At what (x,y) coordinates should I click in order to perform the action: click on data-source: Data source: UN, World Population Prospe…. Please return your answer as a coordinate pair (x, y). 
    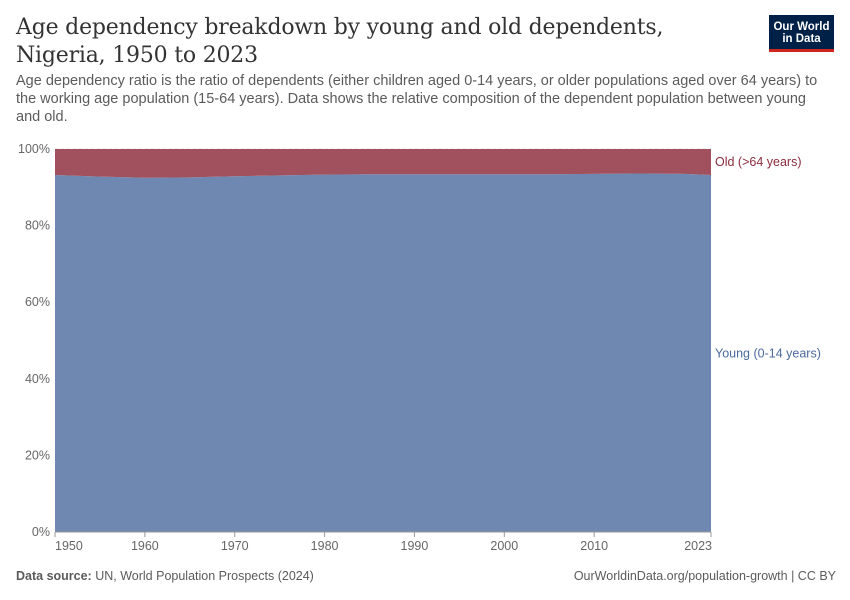
    Looking at the image, I should click on (165, 576).